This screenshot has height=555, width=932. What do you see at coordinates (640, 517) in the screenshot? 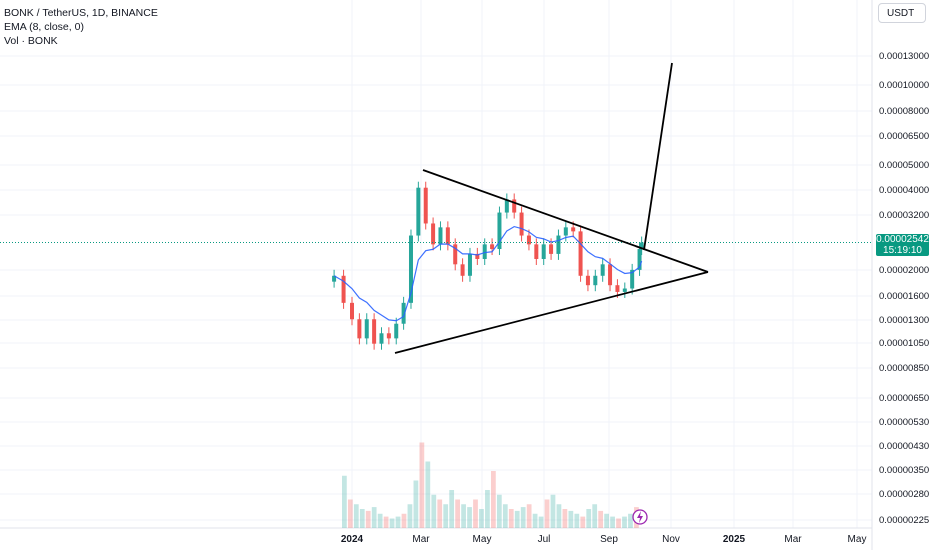
I see `lightning-bolt-icon` at bounding box center [640, 517].